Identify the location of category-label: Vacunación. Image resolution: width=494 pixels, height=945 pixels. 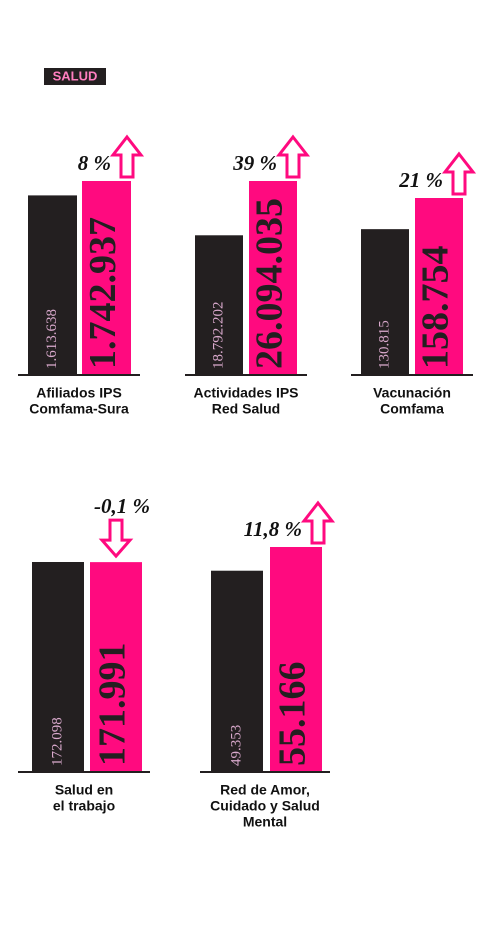
(412, 393).